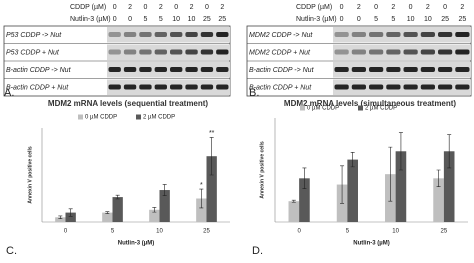 Image resolution: width=474 pixels, height=263 pixels. I want to click on blot-row-label: B-actin CDDP -> Nut, so click(39, 70).